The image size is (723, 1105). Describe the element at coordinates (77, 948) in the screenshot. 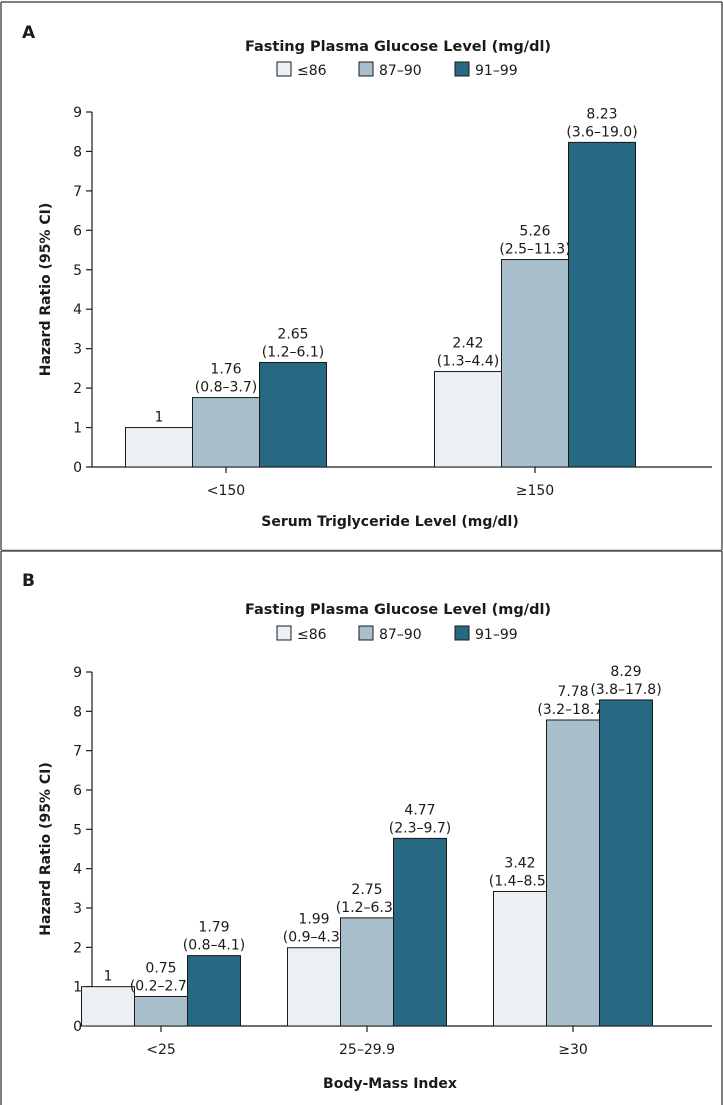

I see `panel-b-y-tick-label: 2` at that location.